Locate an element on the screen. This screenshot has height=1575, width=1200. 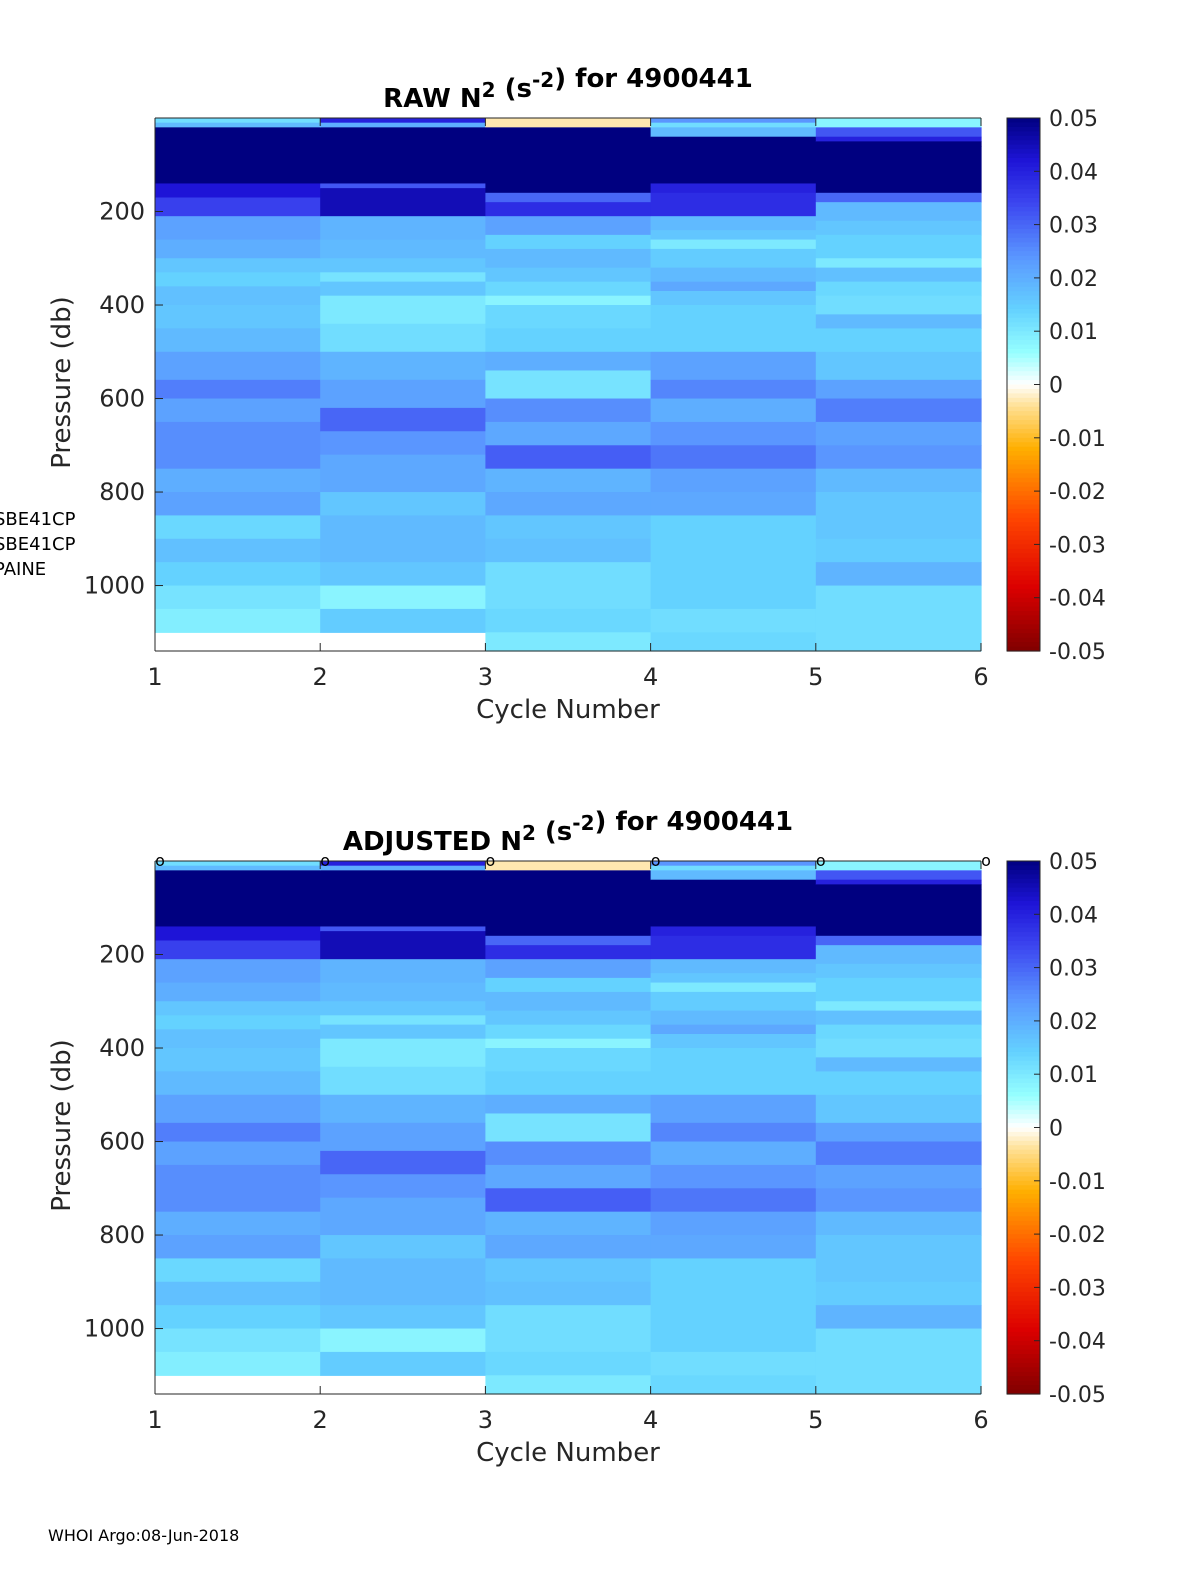
colorbar-tick-label: 0.02 is located at coordinates (1073, 279).